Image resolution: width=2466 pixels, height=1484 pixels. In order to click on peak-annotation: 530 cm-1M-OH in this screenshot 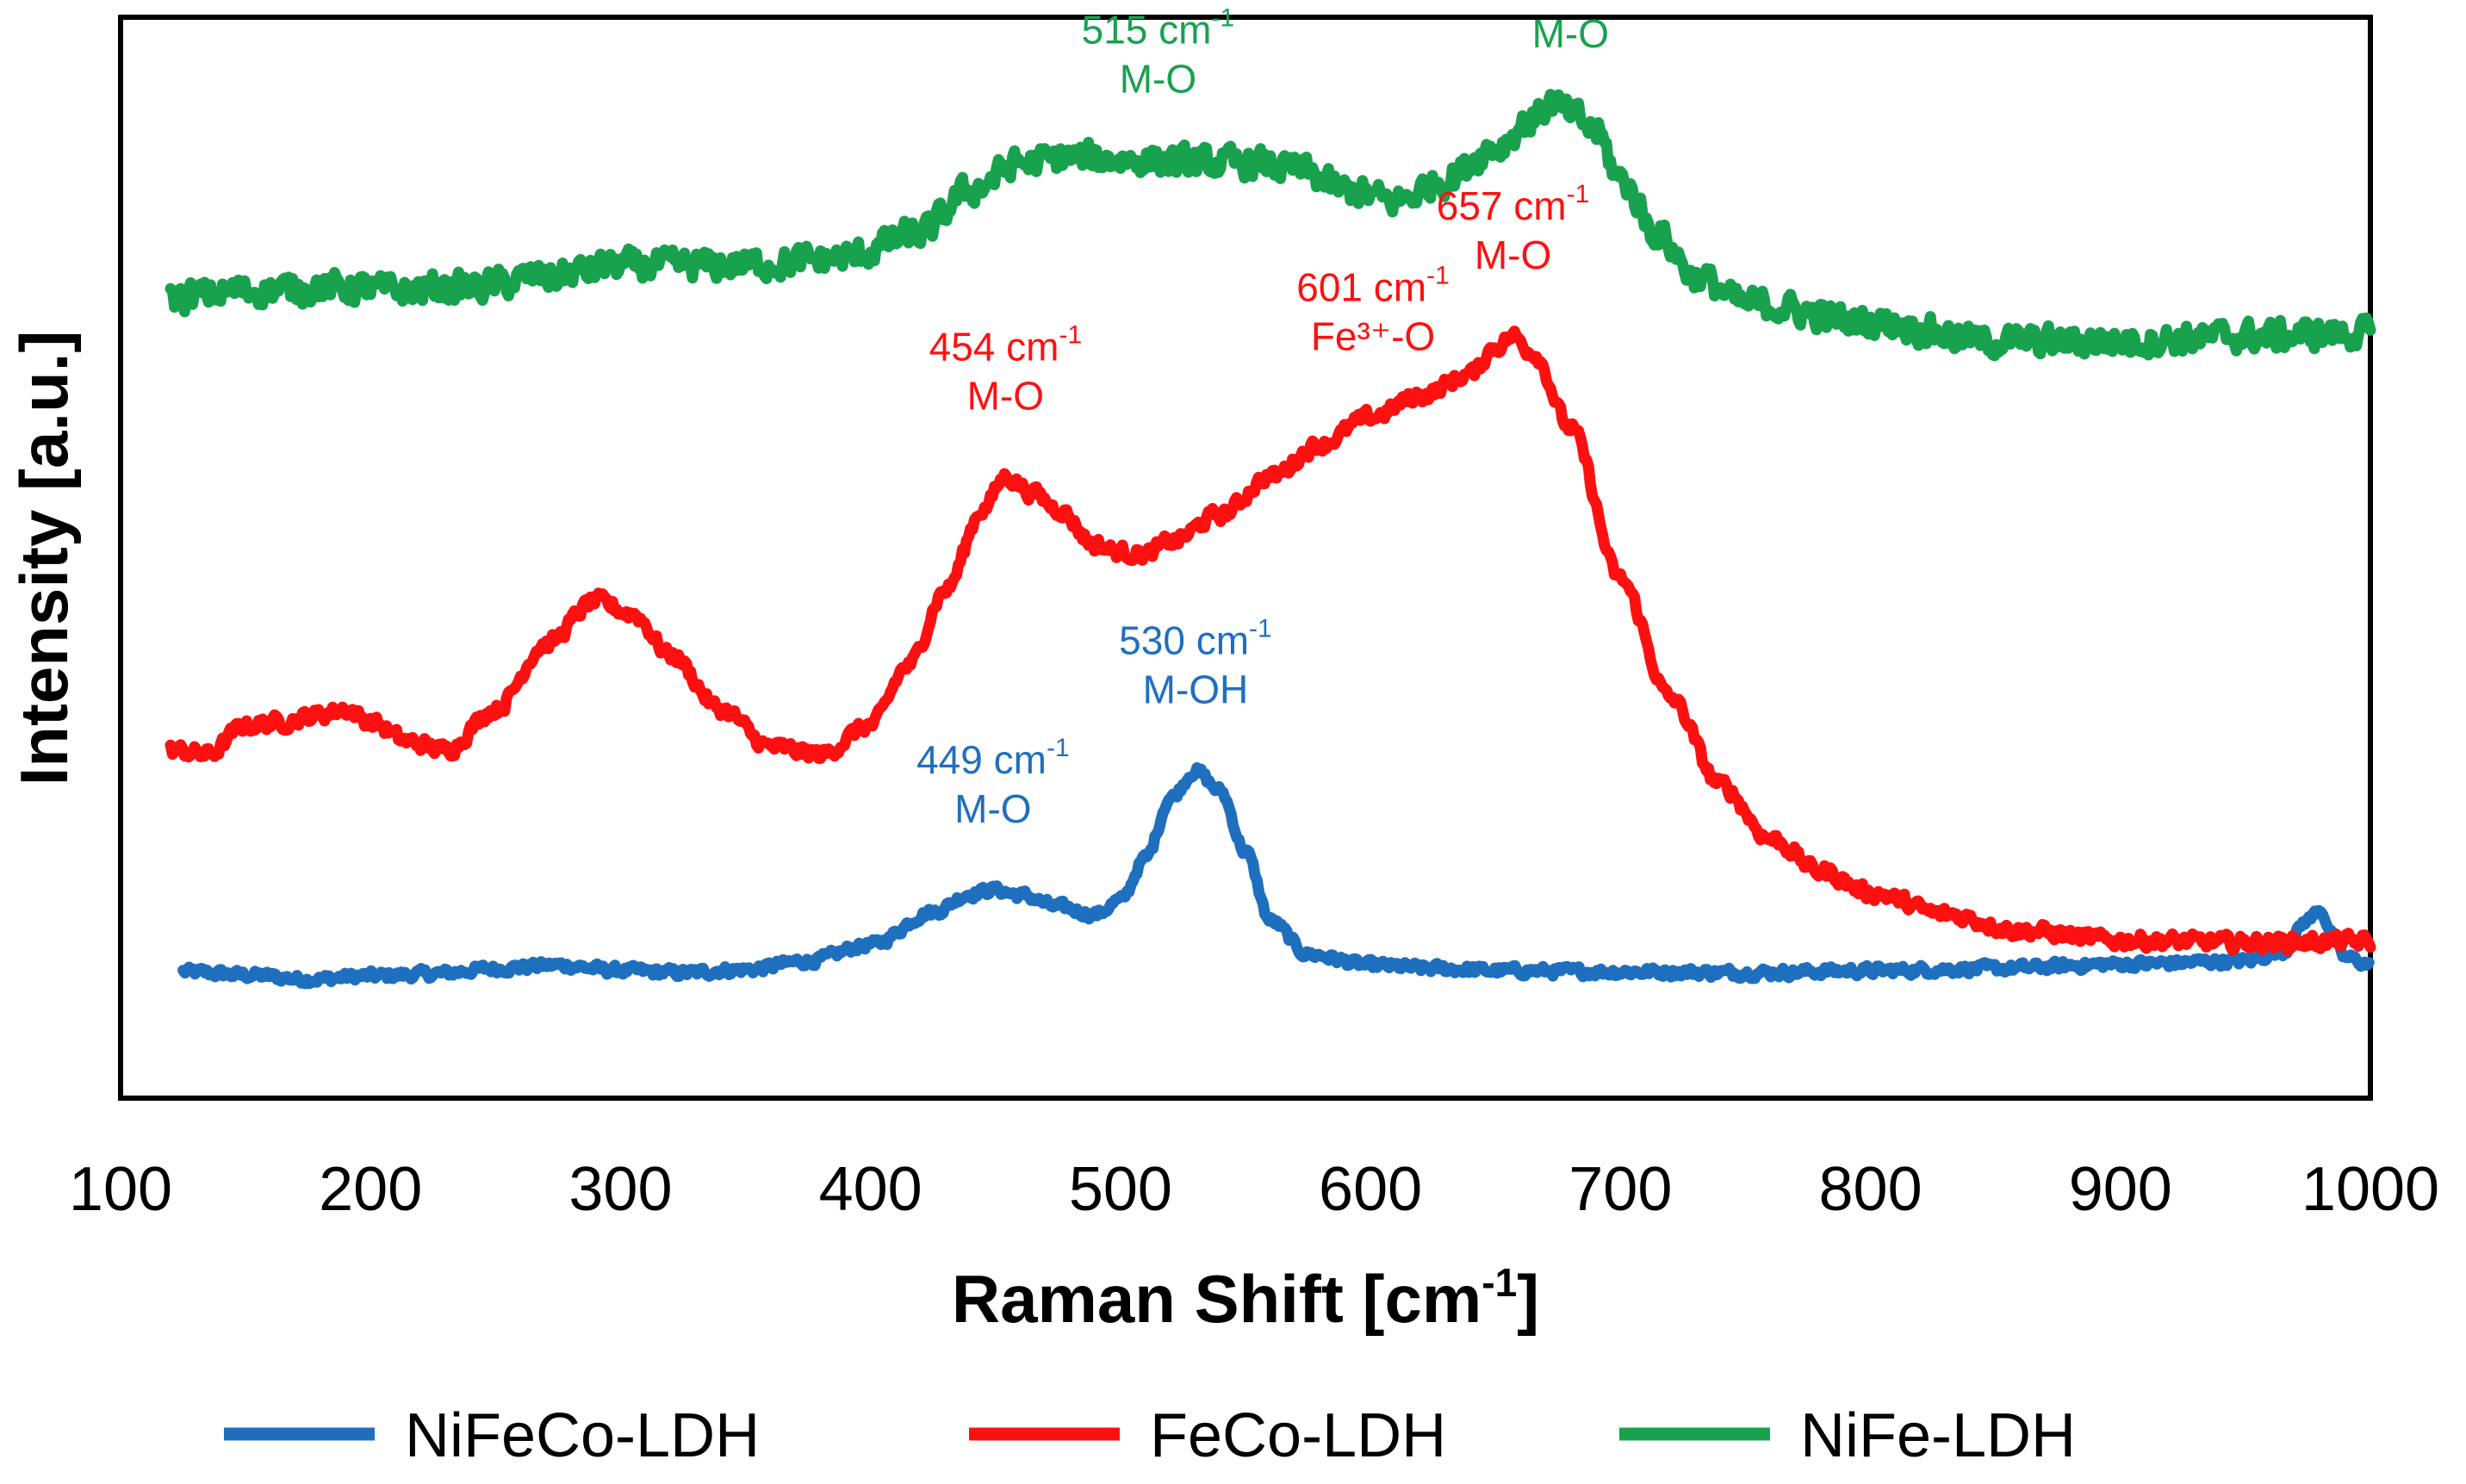, I will do `click(1195, 663)`.